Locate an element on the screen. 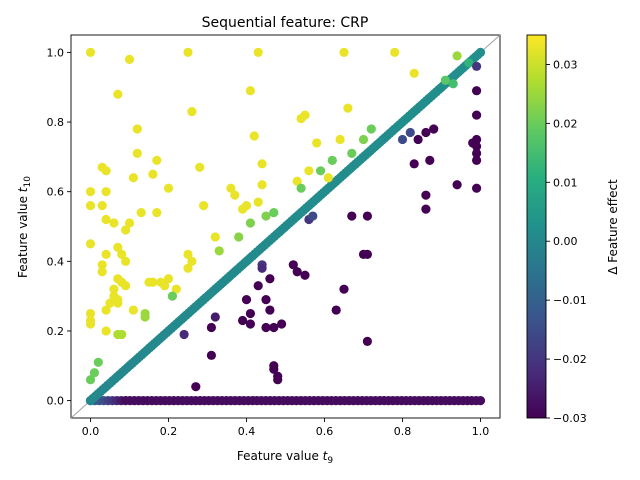 Image resolution: width=640 pixels, height=480 pixels. chart-title: Sequential feature: CRP is located at coordinates (285, 23).